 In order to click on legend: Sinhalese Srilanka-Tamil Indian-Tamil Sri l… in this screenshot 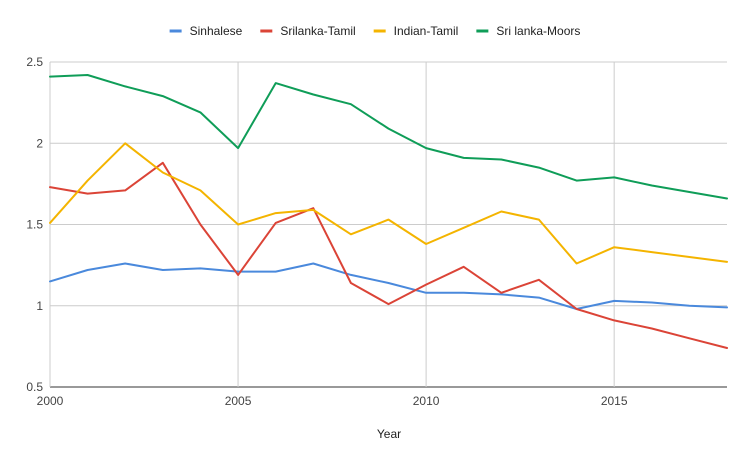, I will do `click(374, 31)`.